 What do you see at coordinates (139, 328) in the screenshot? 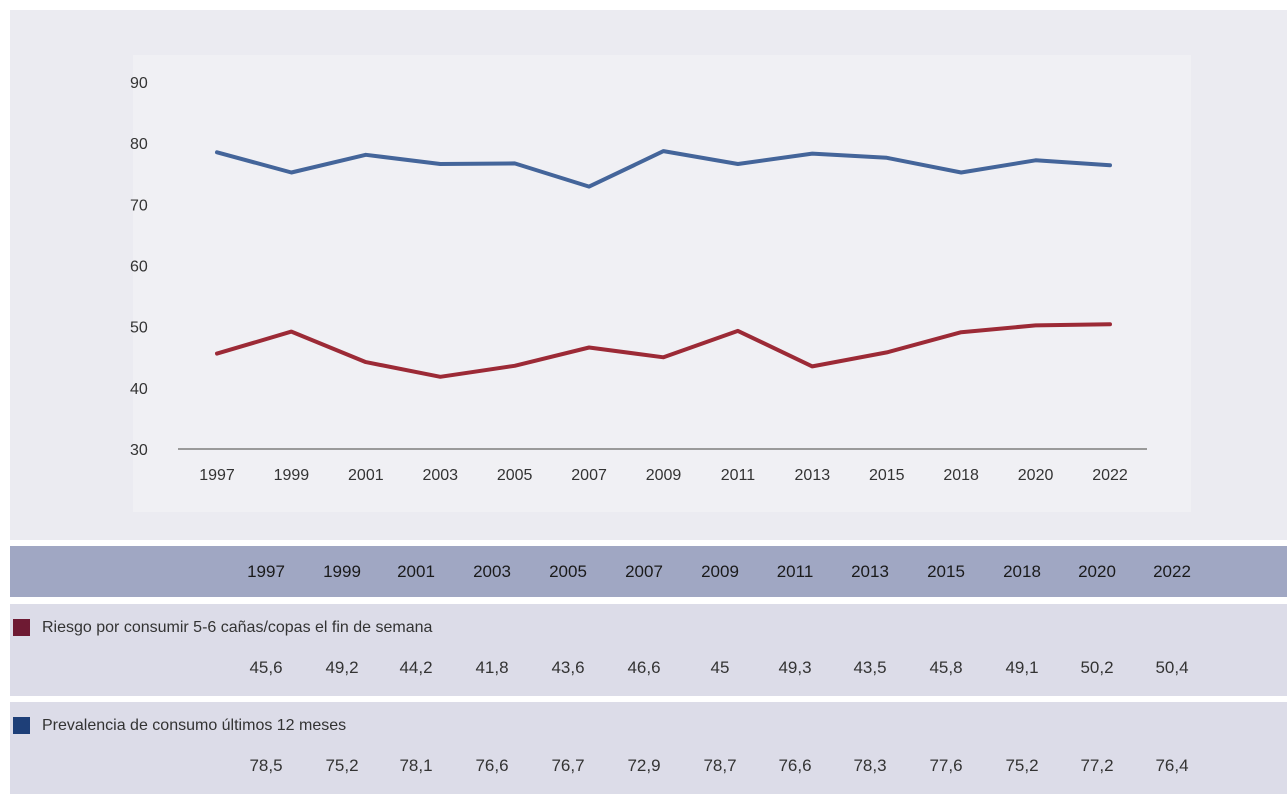
I see `y-tick-label: 50` at bounding box center [139, 328].